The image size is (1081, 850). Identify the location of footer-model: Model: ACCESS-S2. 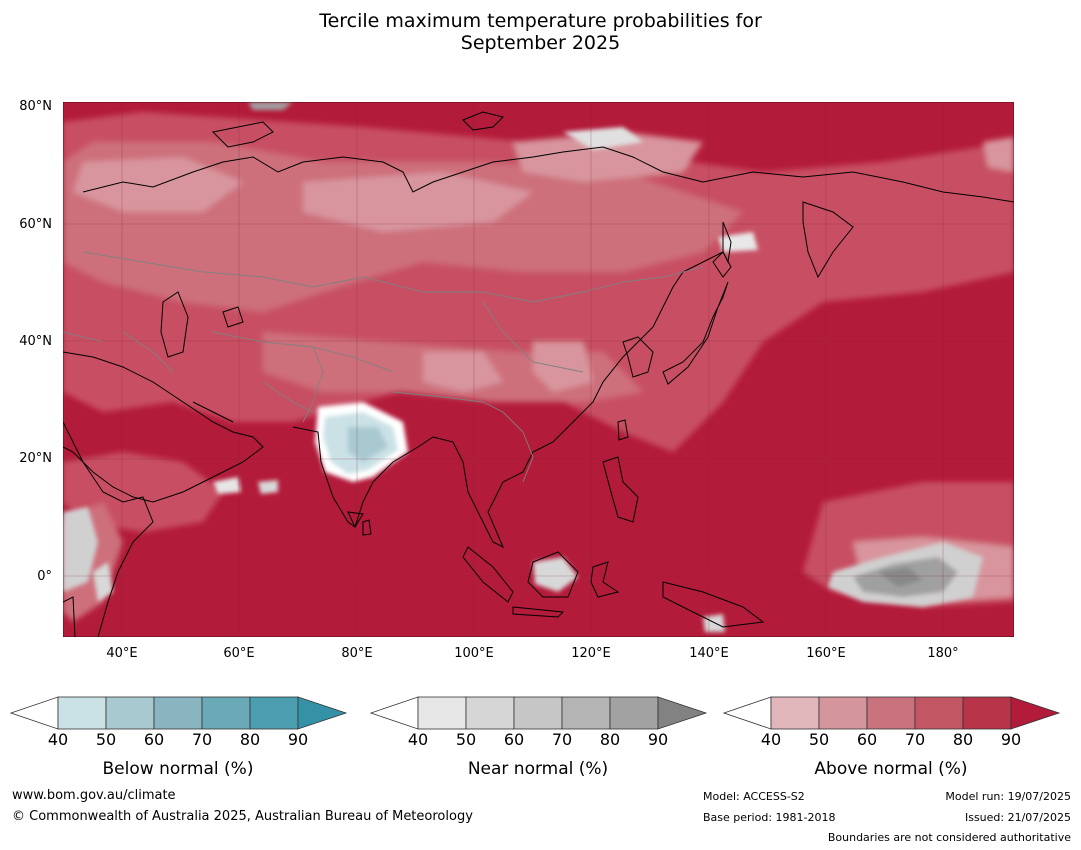
(754, 796).